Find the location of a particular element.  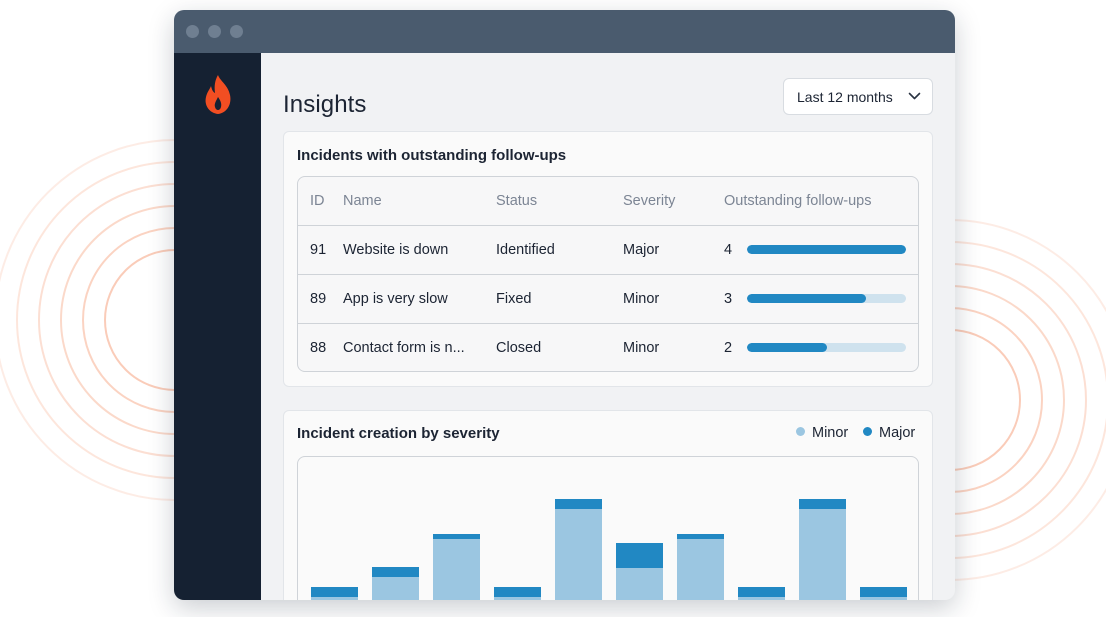

incident-severity: Major is located at coordinates (641, 250).